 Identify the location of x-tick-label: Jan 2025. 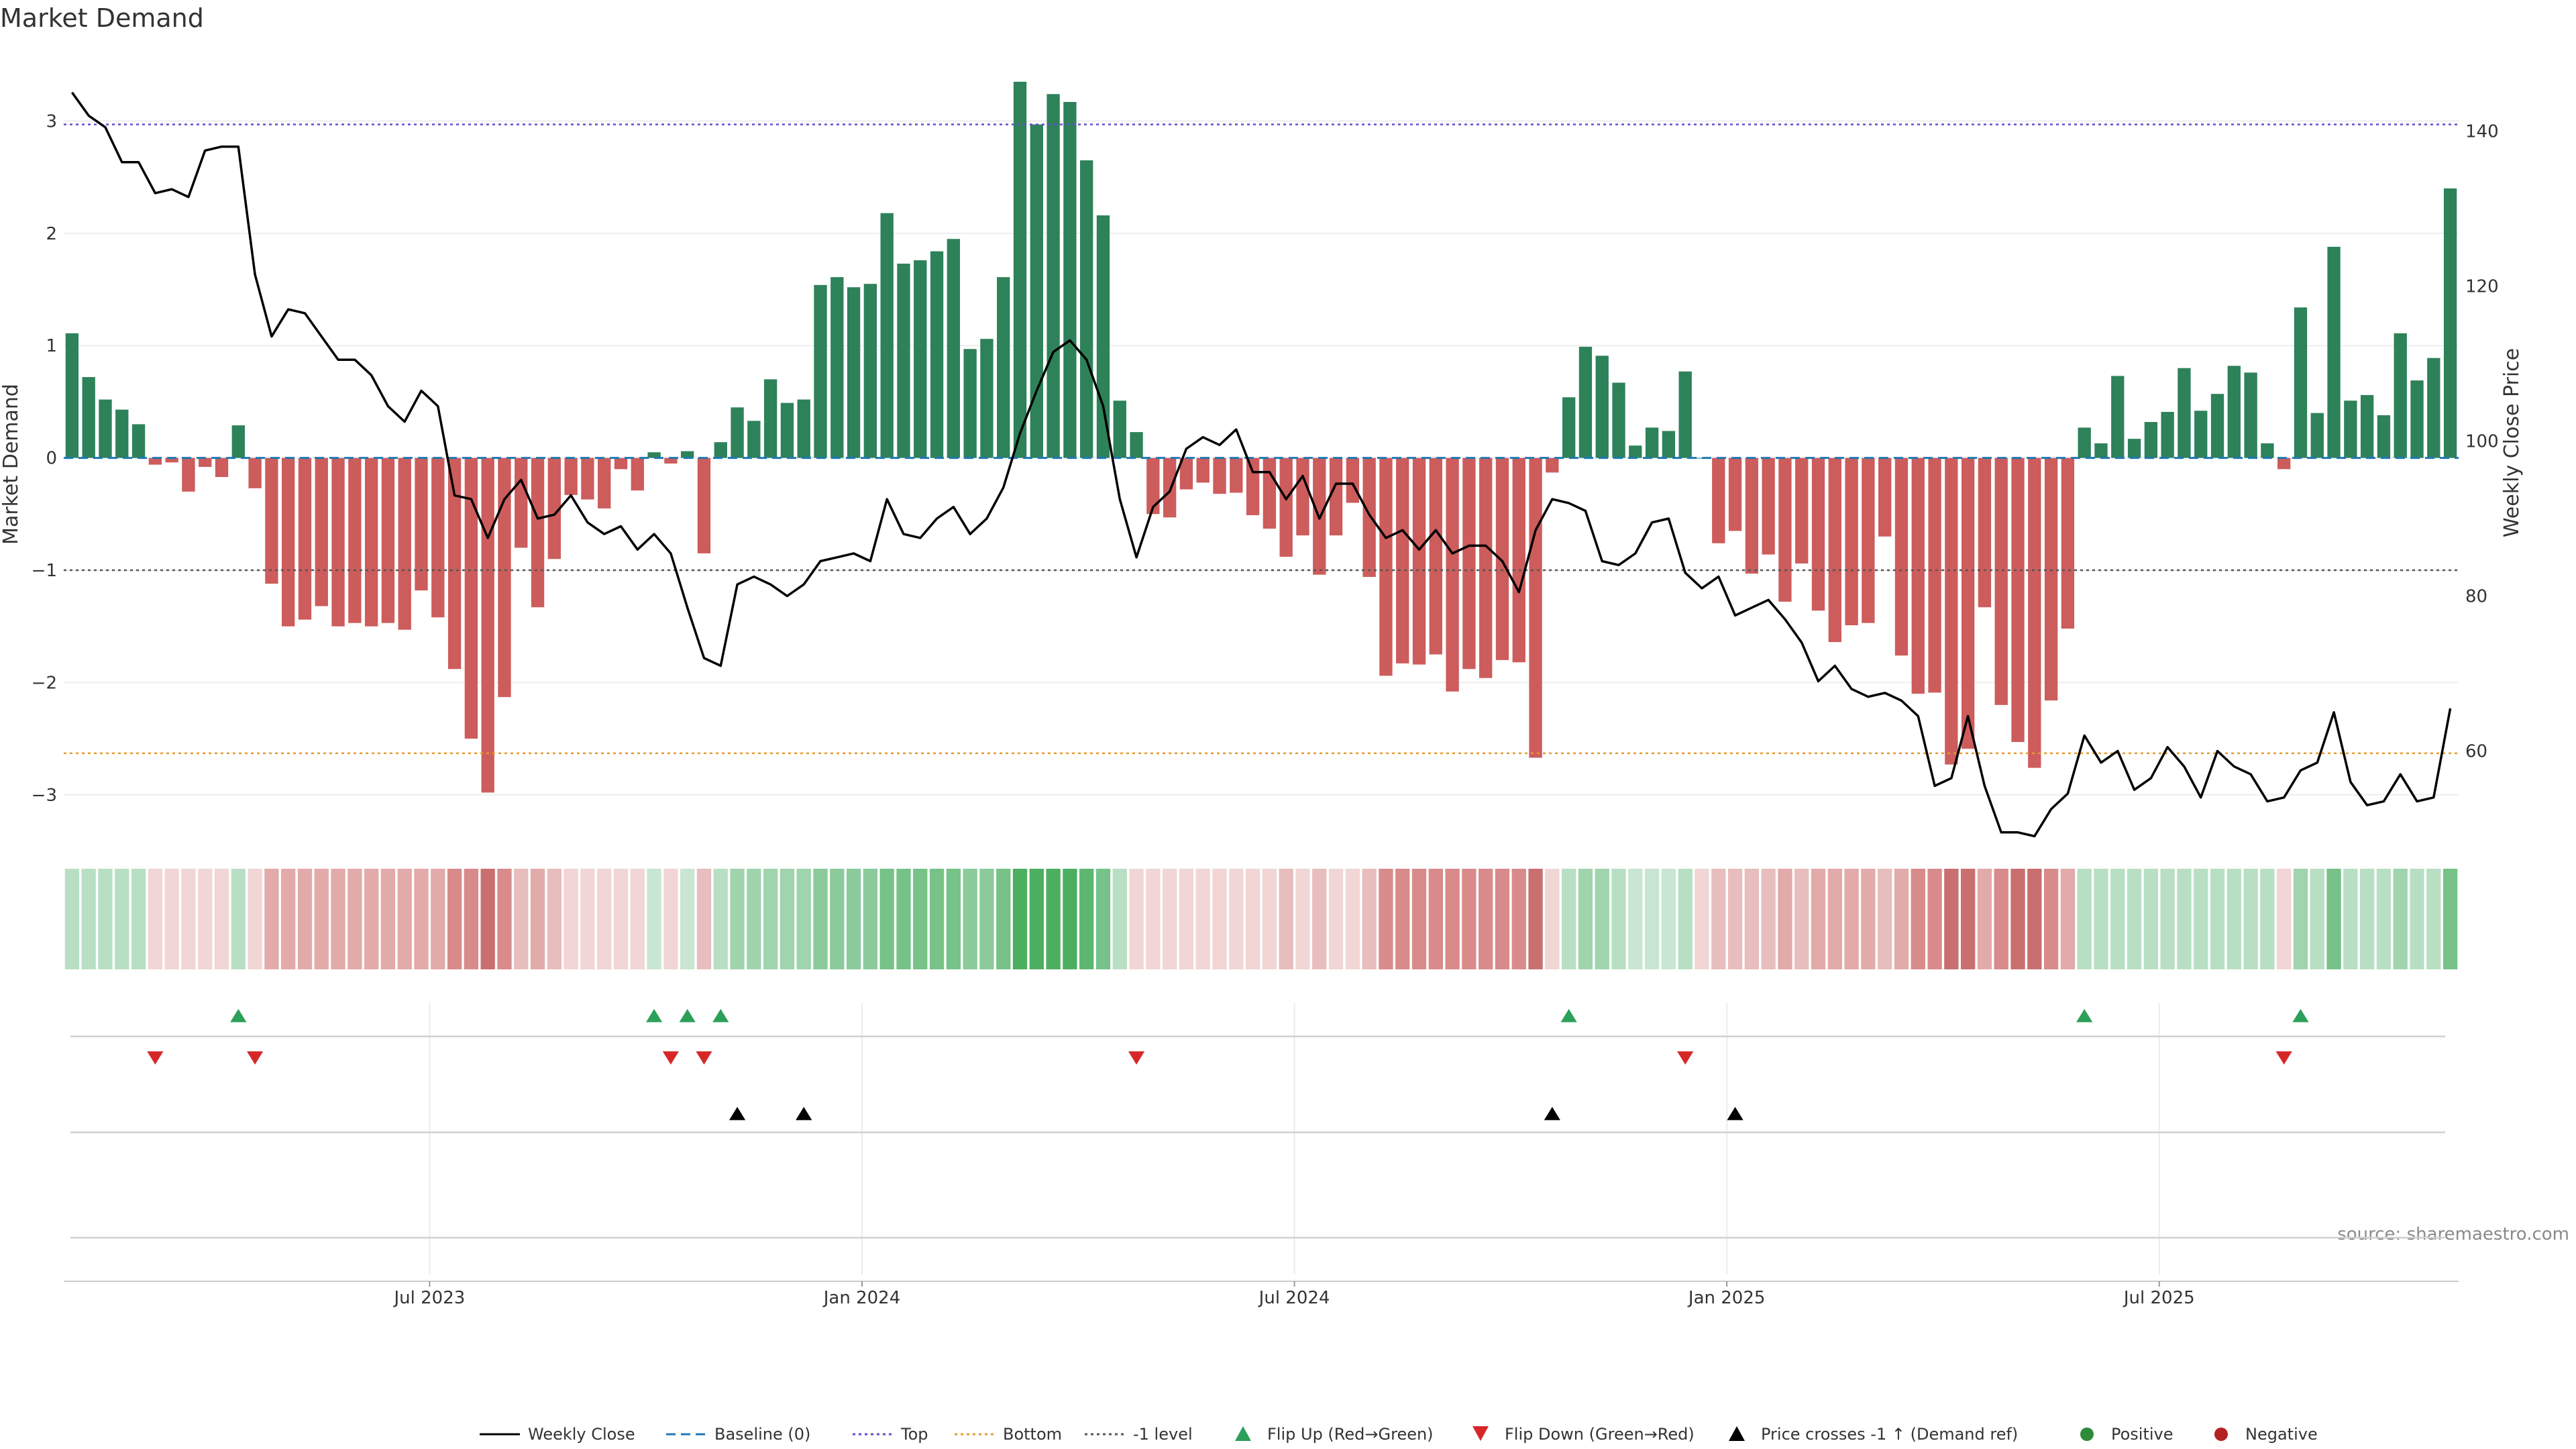
(1726, 1298).